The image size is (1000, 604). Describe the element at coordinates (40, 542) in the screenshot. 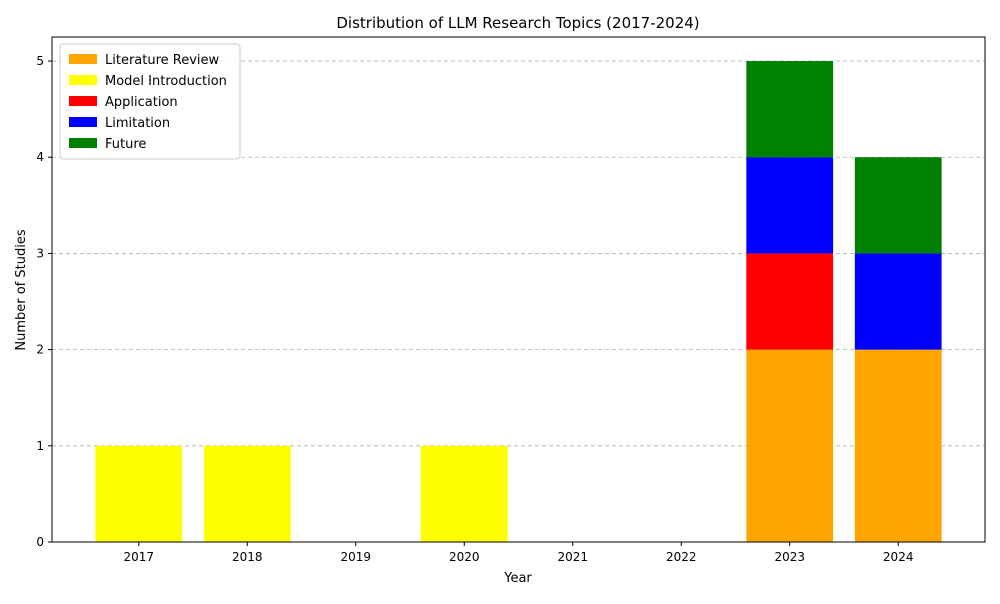

I see `y-tick-label: 0` at that location.